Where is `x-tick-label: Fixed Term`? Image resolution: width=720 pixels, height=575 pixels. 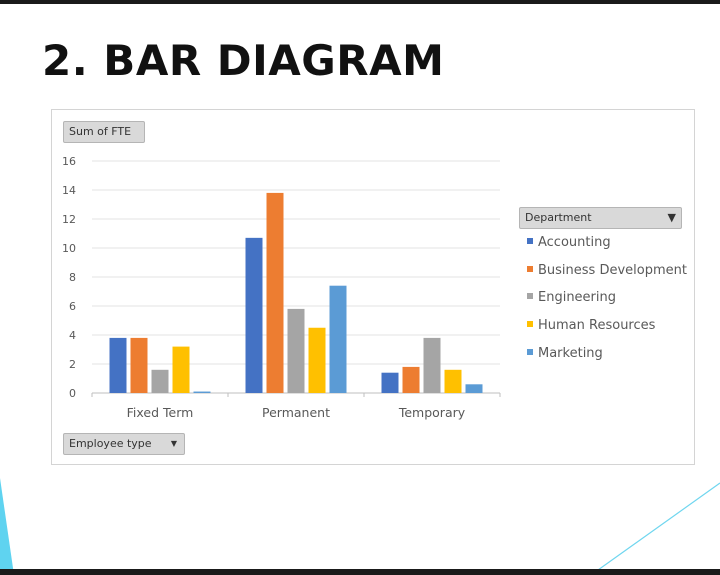
x-tick-label: Fixed Term is located at coordinates (160, 412).